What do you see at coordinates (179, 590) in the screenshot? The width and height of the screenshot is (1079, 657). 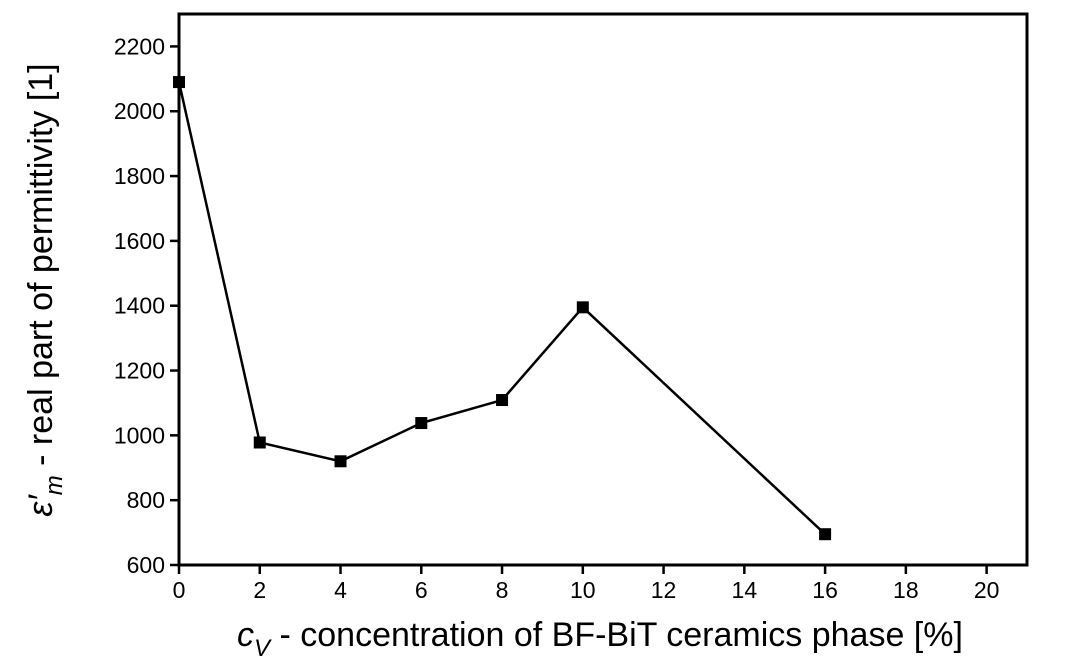 I see `x-tick-label: 0` at bounding box center [179, 590].